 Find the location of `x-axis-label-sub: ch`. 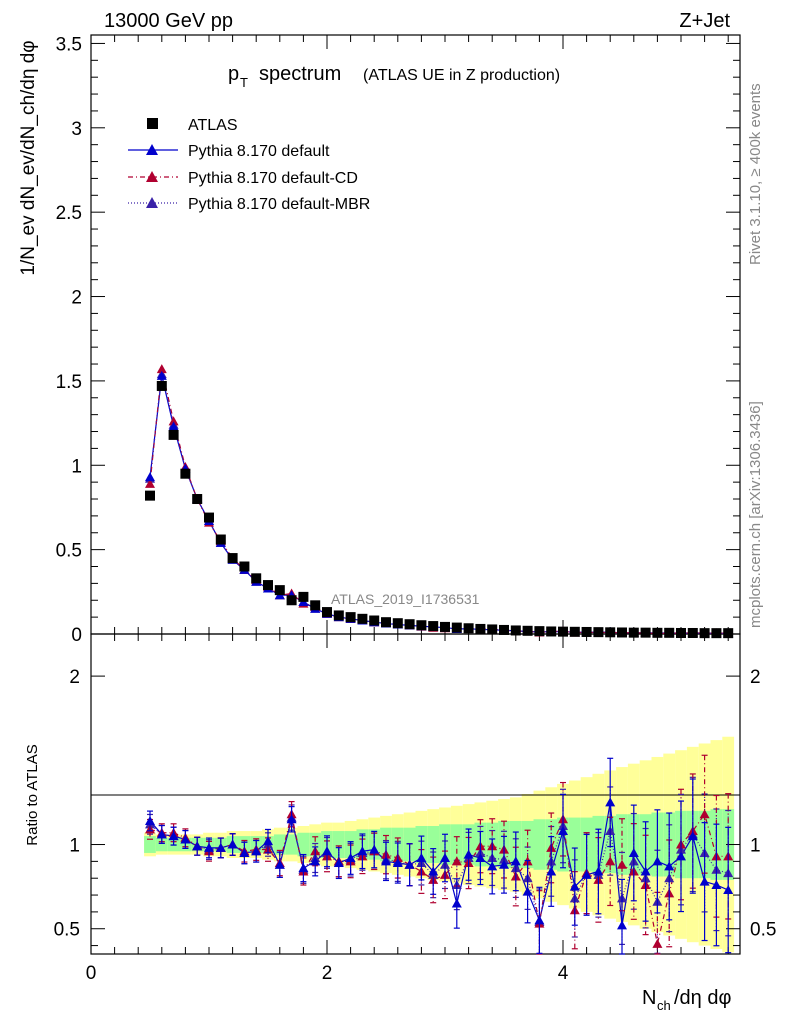

x-axis-label-sub: ch is located at coordinates (664, 1005).